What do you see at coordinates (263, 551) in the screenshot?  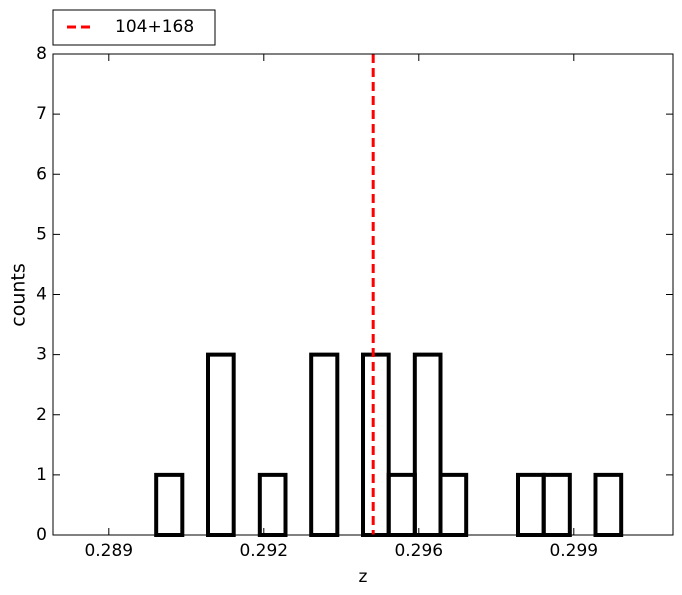 I see `x-tick-label: 0.292` at bounding box center [263, 551].